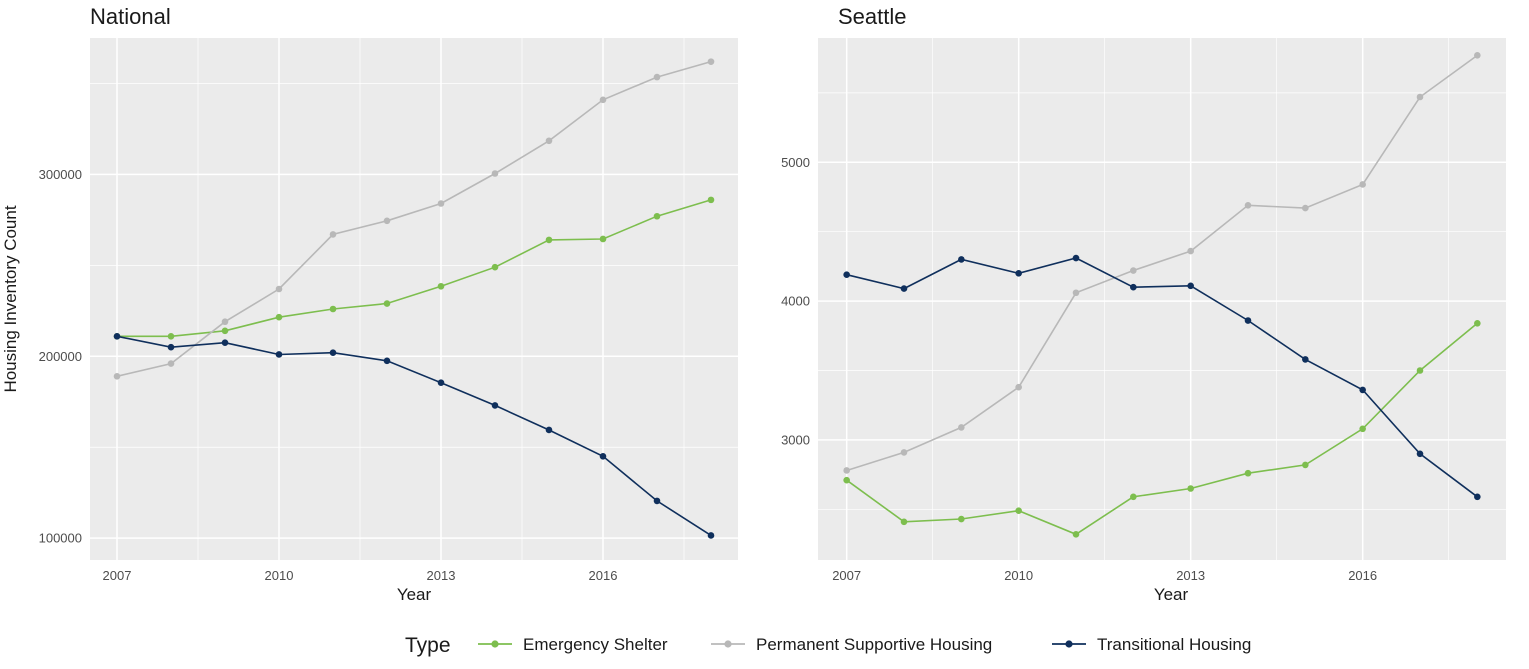 Image resolution: width=1529 pixels, height=669 pixels. Describe the element at coordinates (603, 575) in the screenshot. I see `x-tick-label: 2016` at that location.